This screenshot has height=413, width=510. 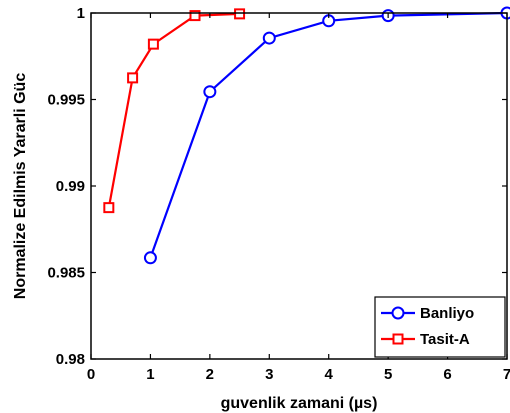 I want to click on x-axis-label: guvenlik zamani (µs), so click(x=299, y=403).